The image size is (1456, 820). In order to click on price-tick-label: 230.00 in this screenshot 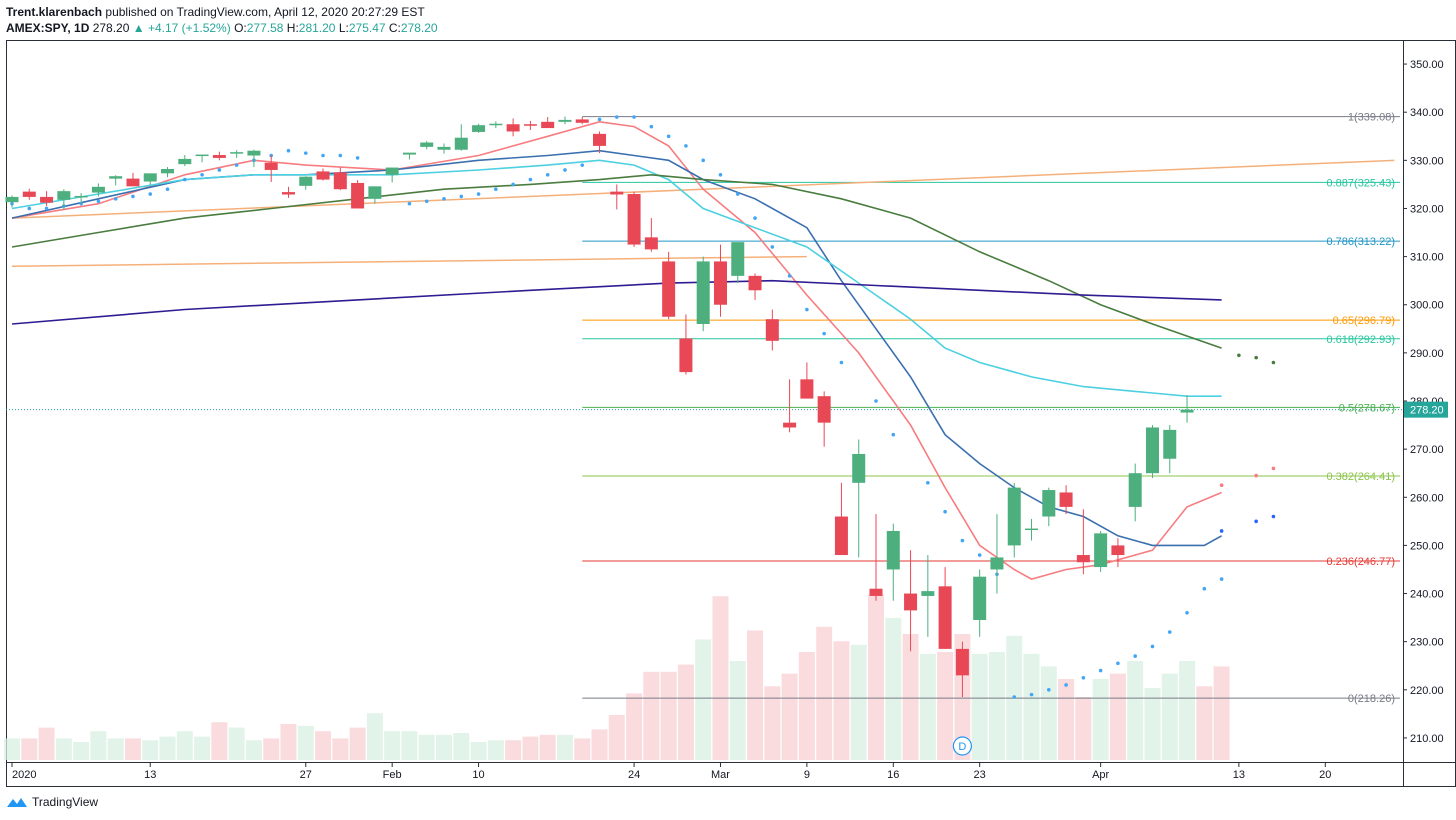, I will do `click(1427, 643)`.